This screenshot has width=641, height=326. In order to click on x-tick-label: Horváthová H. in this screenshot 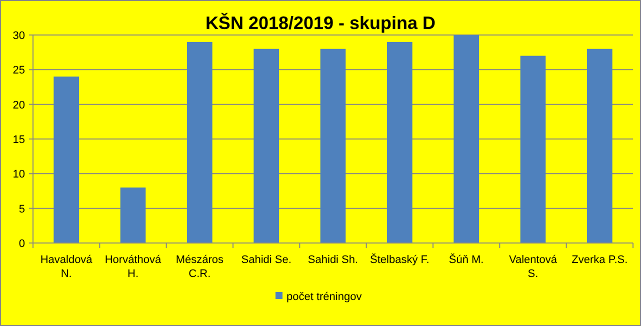, I will do `click(133, 267)`.